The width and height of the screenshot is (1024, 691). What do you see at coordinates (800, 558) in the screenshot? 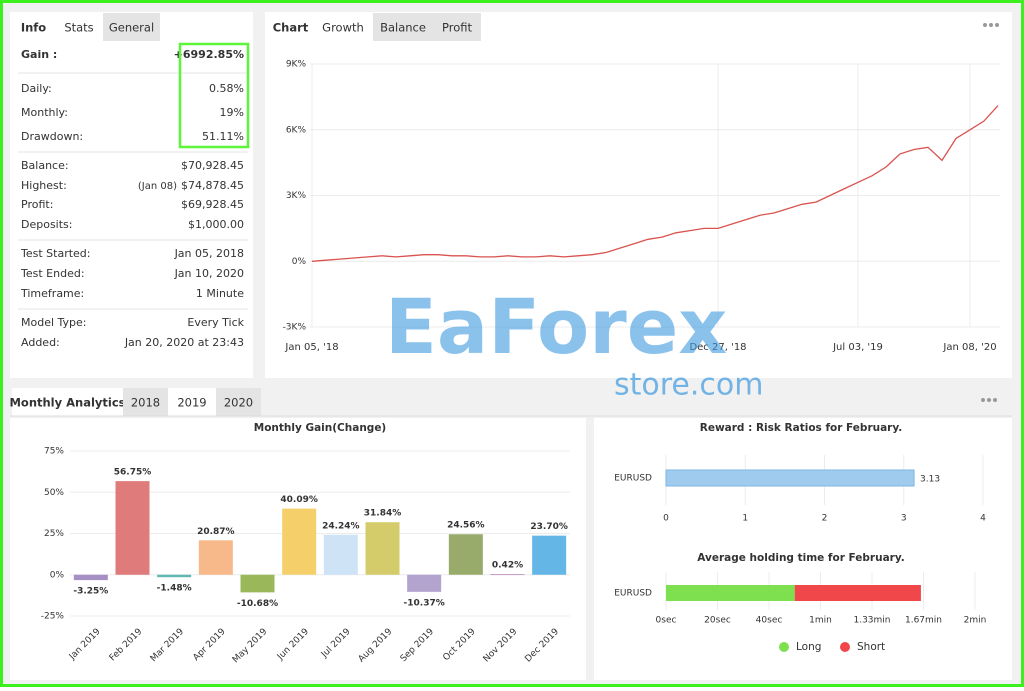
I see `chart-title: Average holding time for February.` at bounding box center [800, 558].